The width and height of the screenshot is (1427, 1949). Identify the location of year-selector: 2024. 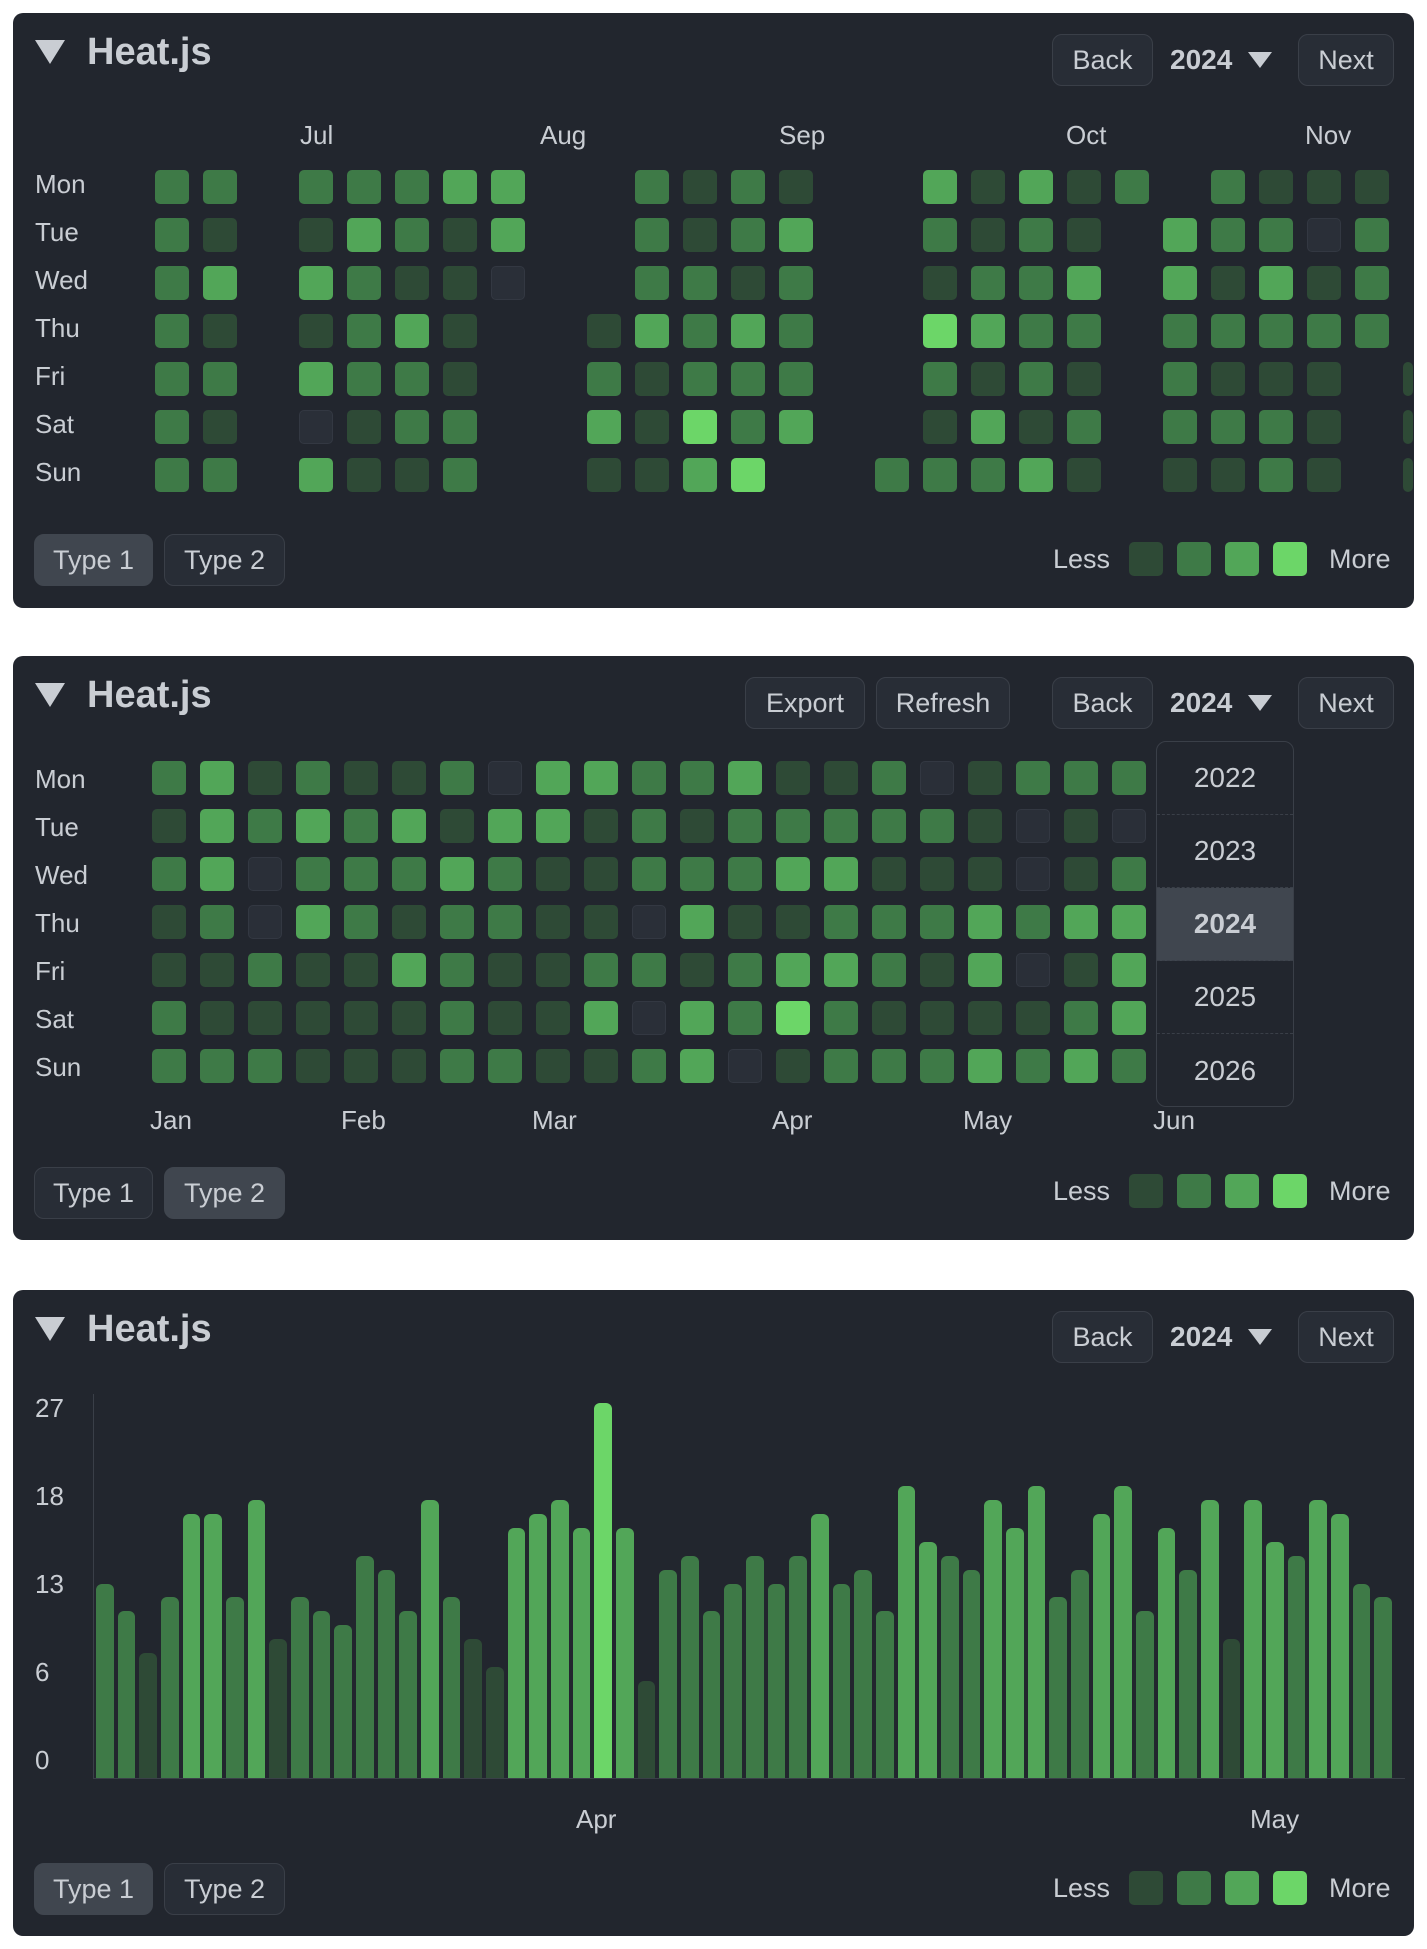
(1221, 703).